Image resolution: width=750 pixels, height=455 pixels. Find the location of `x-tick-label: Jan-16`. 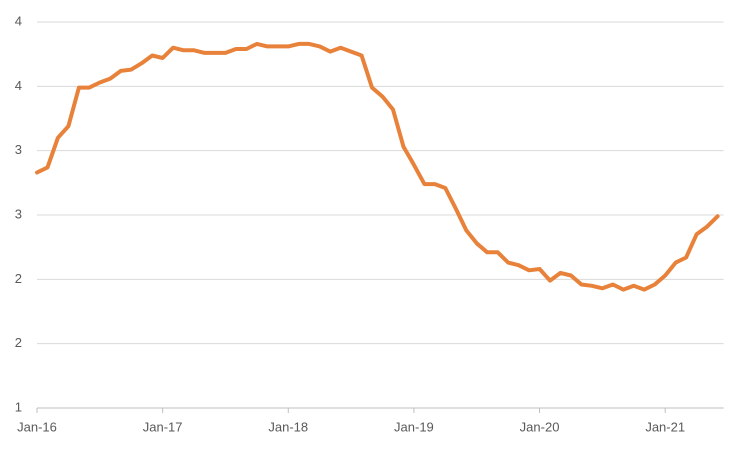

x-tick-label: Jan-16 is located at coordinates (37, 426).